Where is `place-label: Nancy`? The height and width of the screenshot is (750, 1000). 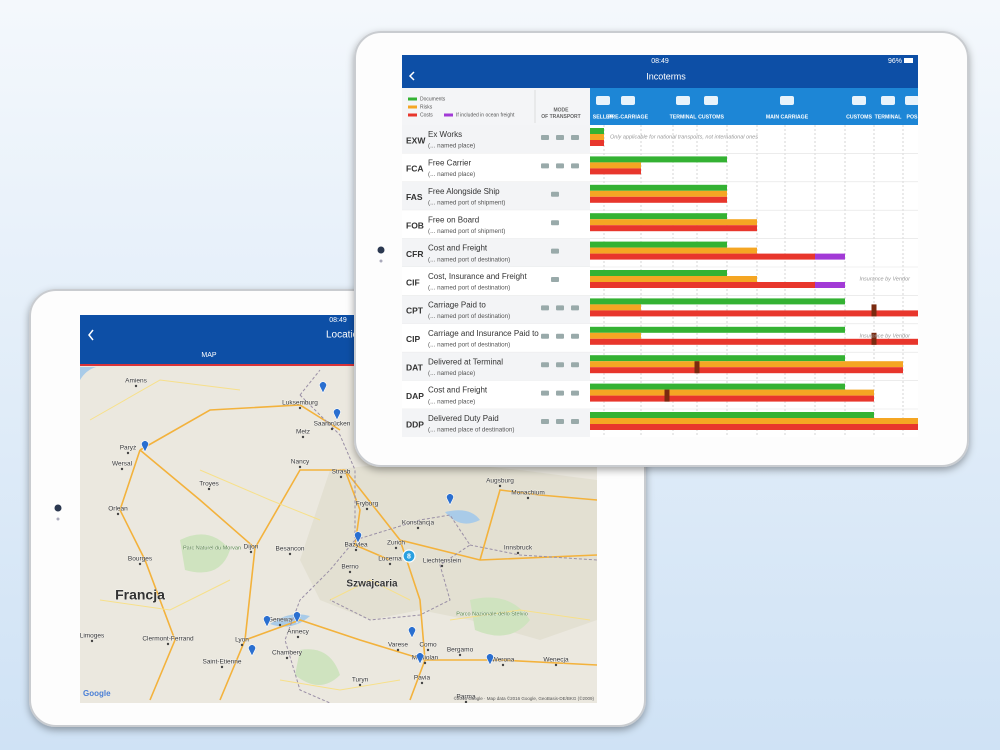
place-label: Nancy is located at coordinates (300, 462).